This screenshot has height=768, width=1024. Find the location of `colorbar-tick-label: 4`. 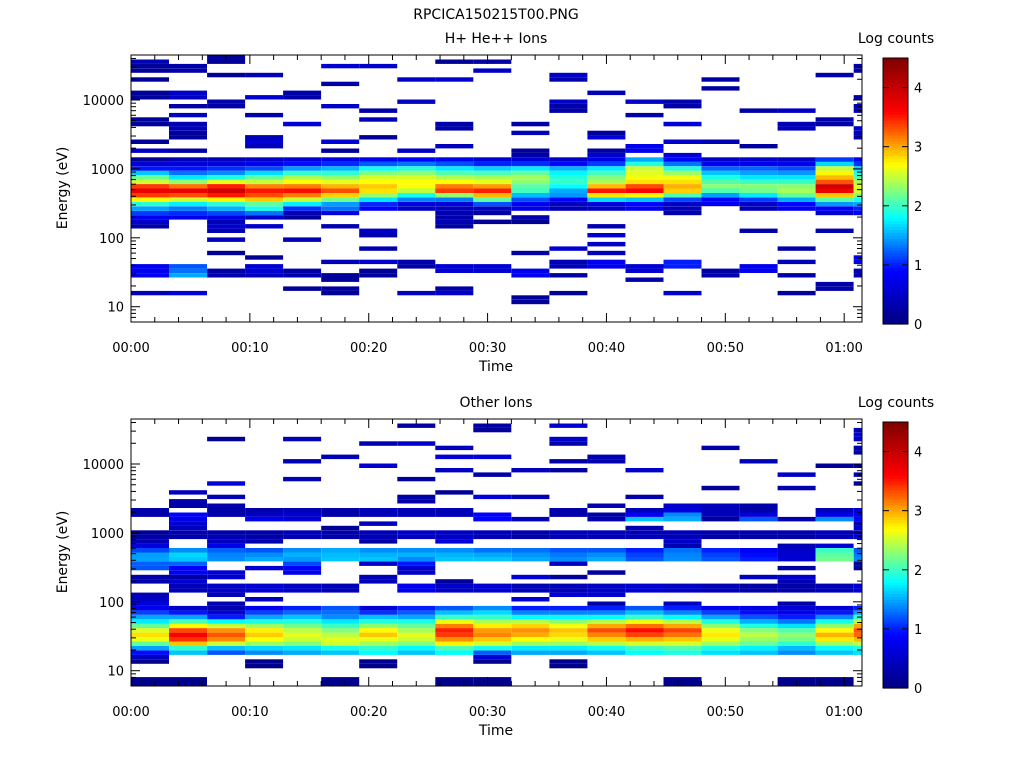

colorbar-tick-label: 4 is located at coordinates (918, 453).